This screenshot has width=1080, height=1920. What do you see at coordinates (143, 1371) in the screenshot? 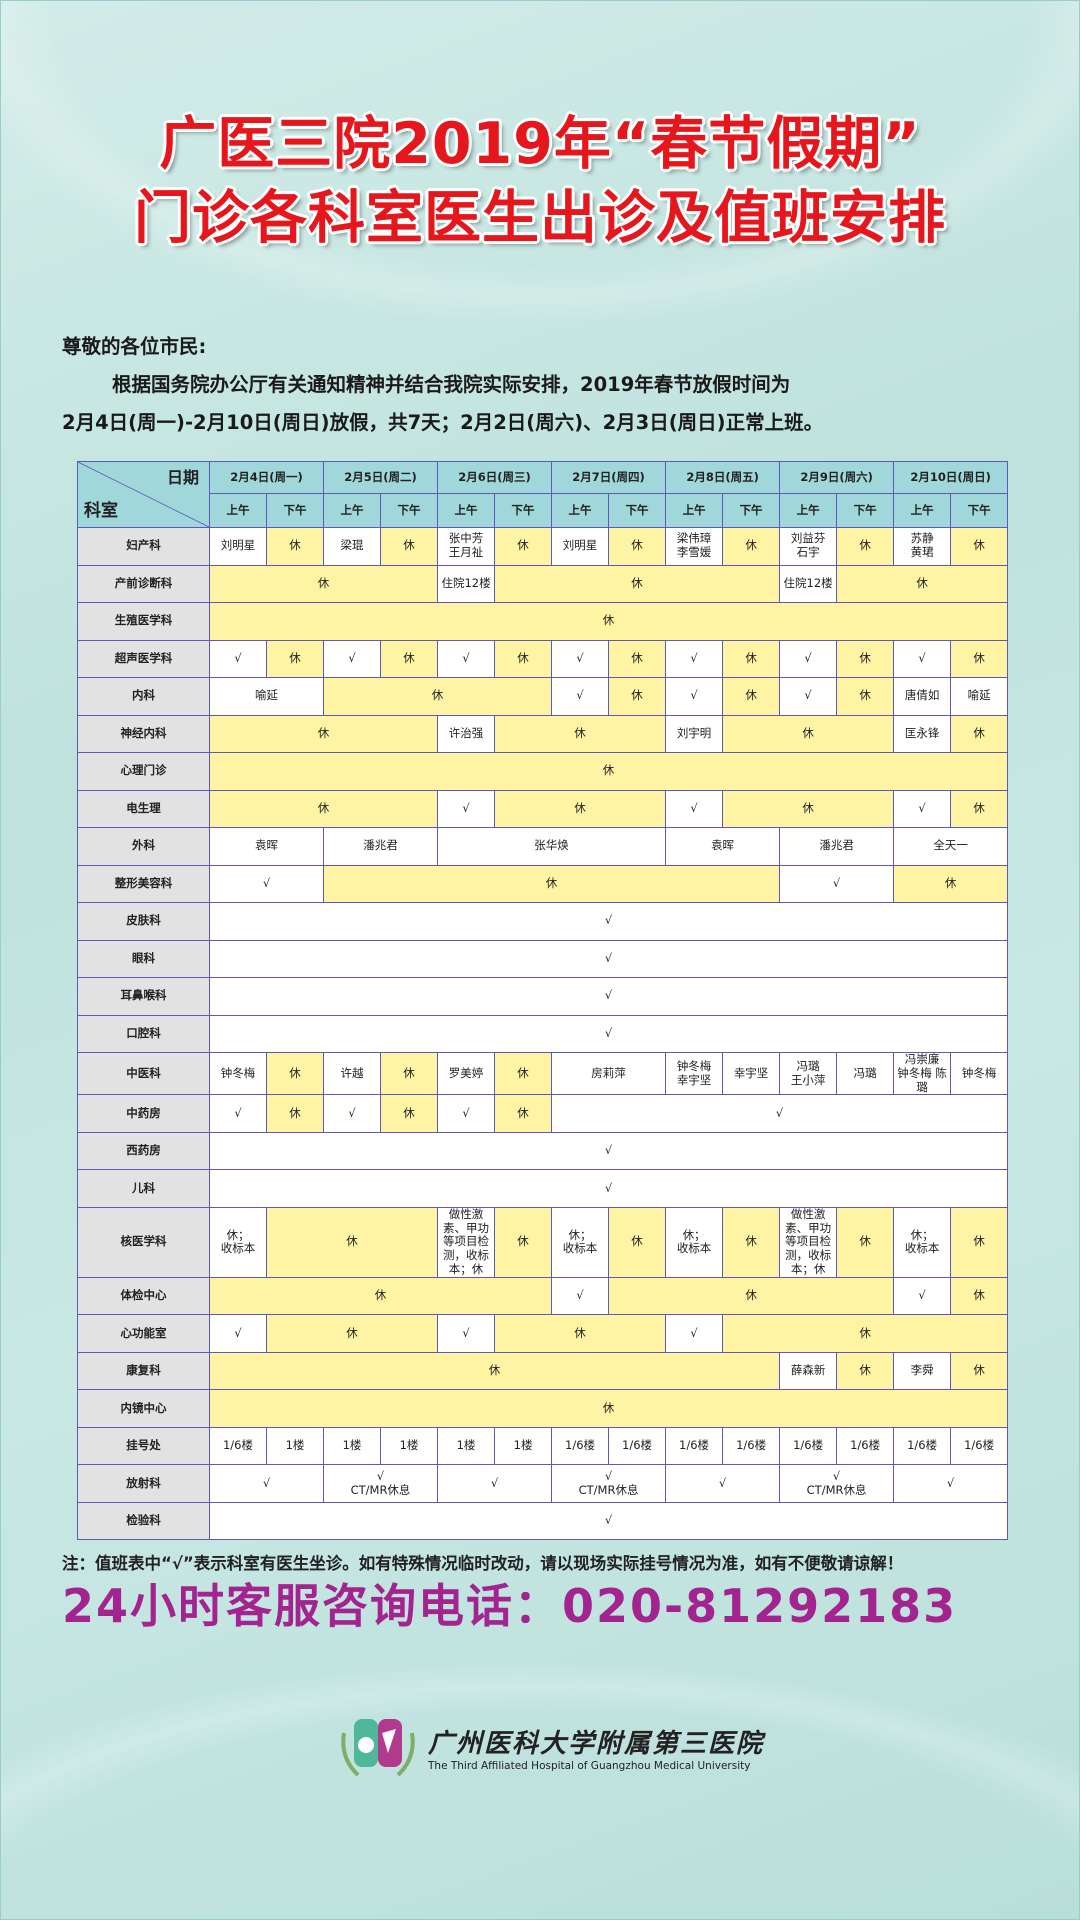
I see `dept-label: 康复科` at bounding box center [143, 1371].